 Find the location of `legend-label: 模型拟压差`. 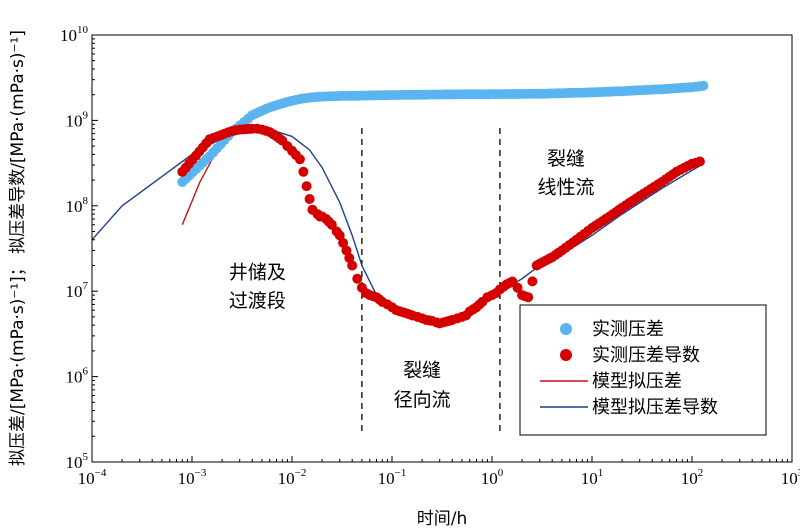

legend-label: 模型拟压差 is located at coordinates (637, 381).